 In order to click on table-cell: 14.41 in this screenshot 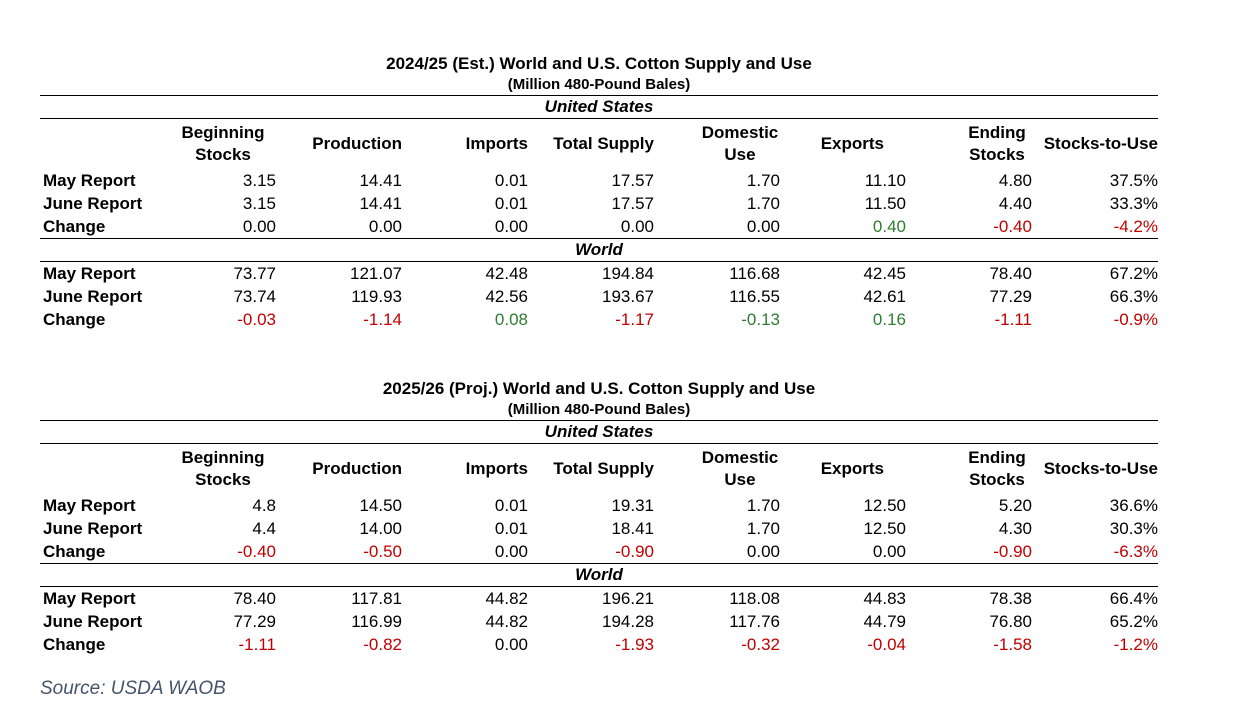, I will do `click(380, 203)`.